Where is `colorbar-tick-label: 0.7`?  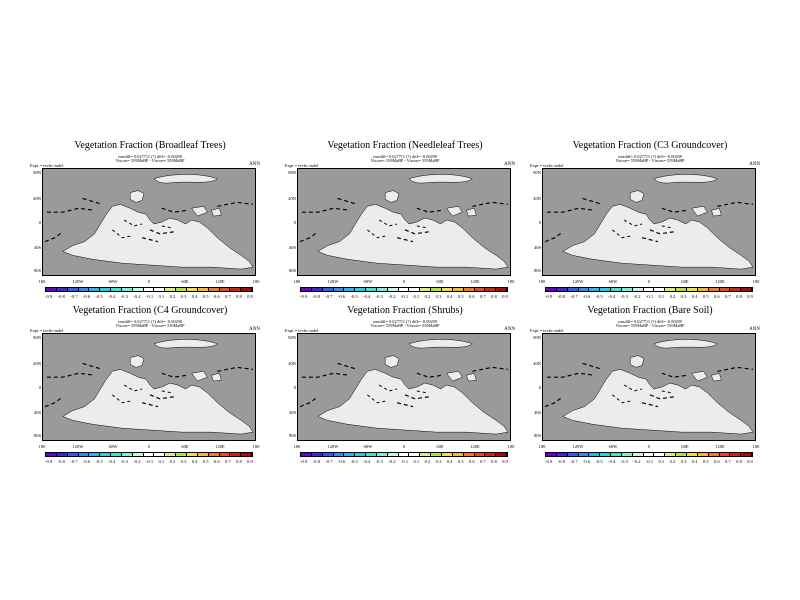 colorbar-tick-label: 0.7 is located at coordinates (727, 296).